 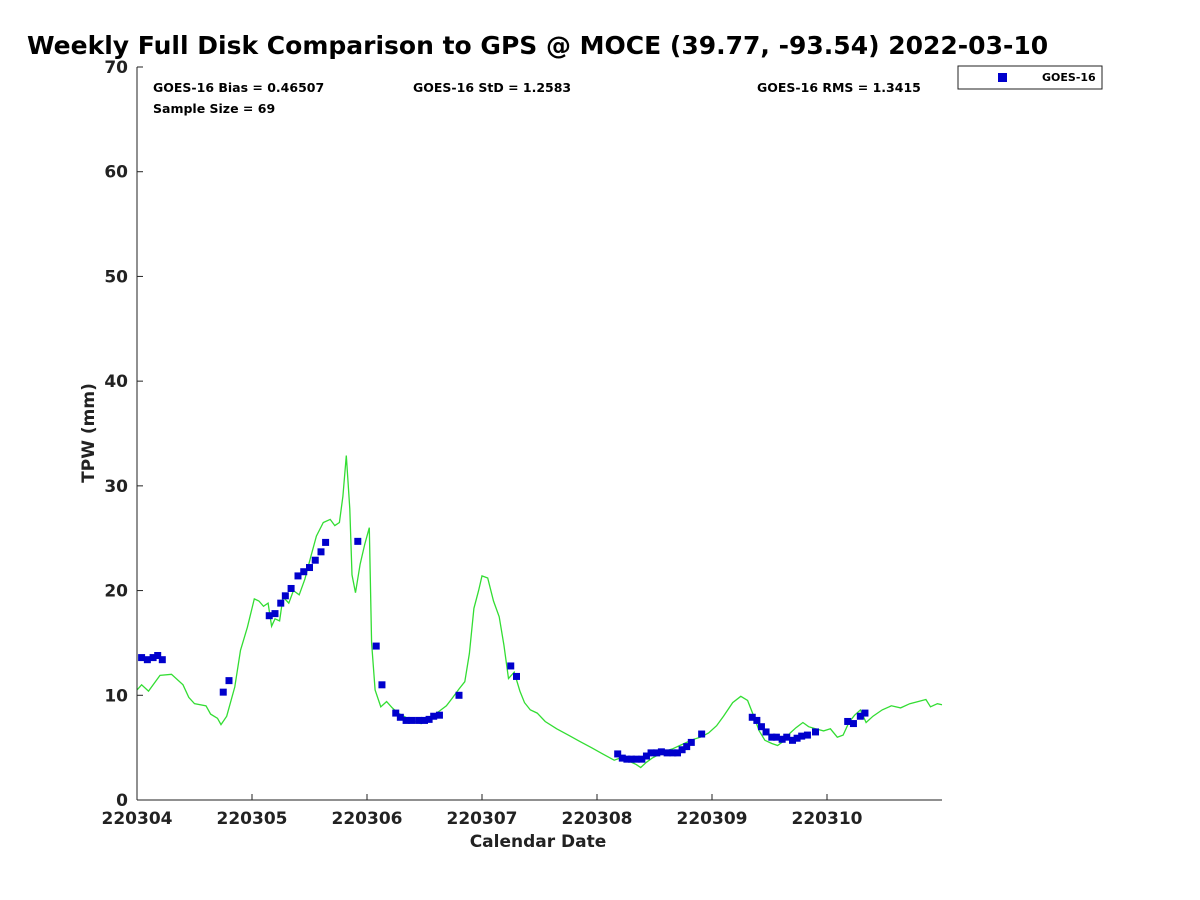 I want to click on y-tick-label: 70, so click(x=116, y=68).